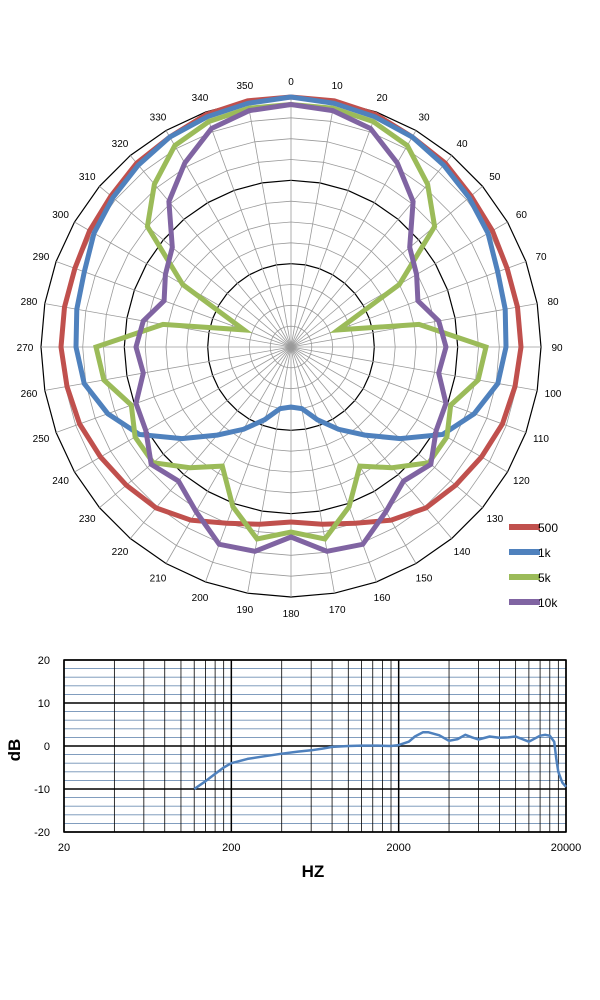 Image resolution: width=600 pixels, height=1000 pixels. I want to click on angle-label: 270, so click(25, 348).